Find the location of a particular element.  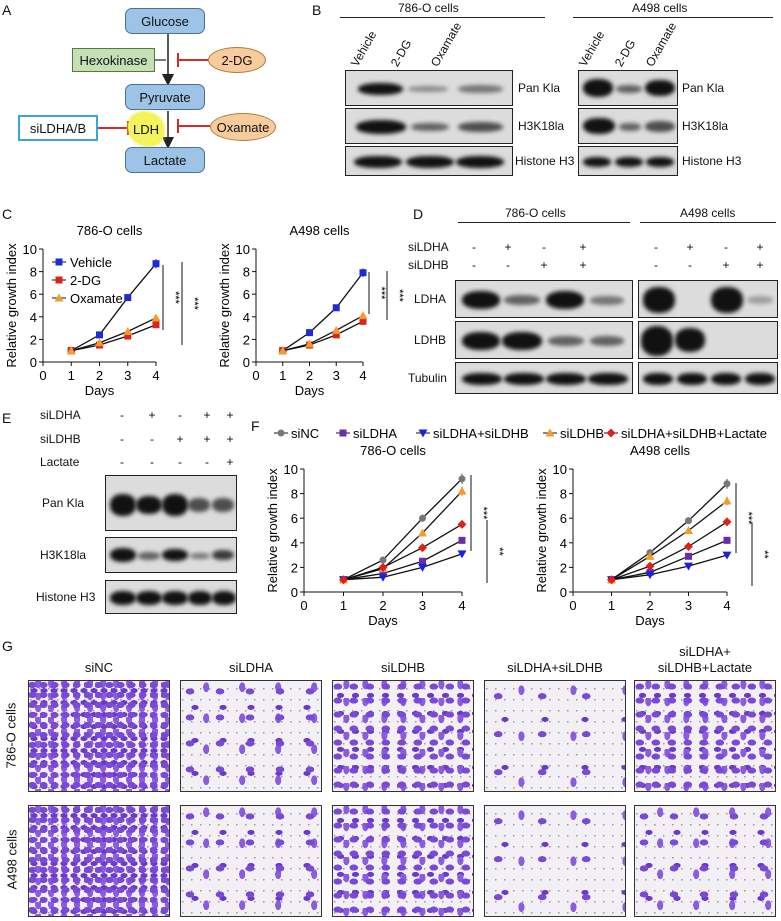

blot-h3k18la-e is located at coordinates (171, 555).